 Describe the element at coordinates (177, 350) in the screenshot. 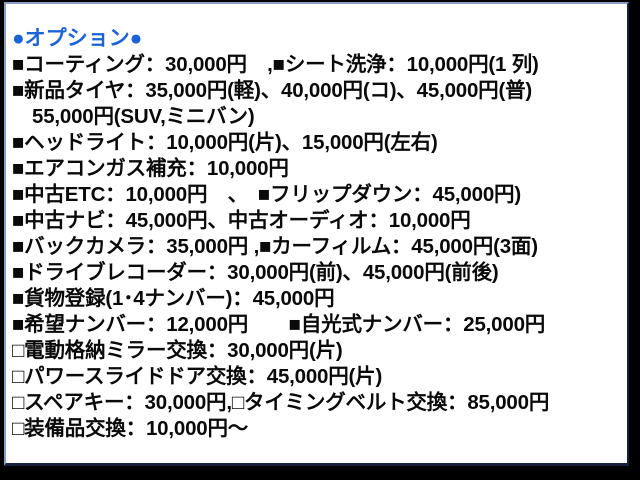

I see `list-item-power-mirror-swap: □電動格納ミラー交換：30,000円(片)` at that location.